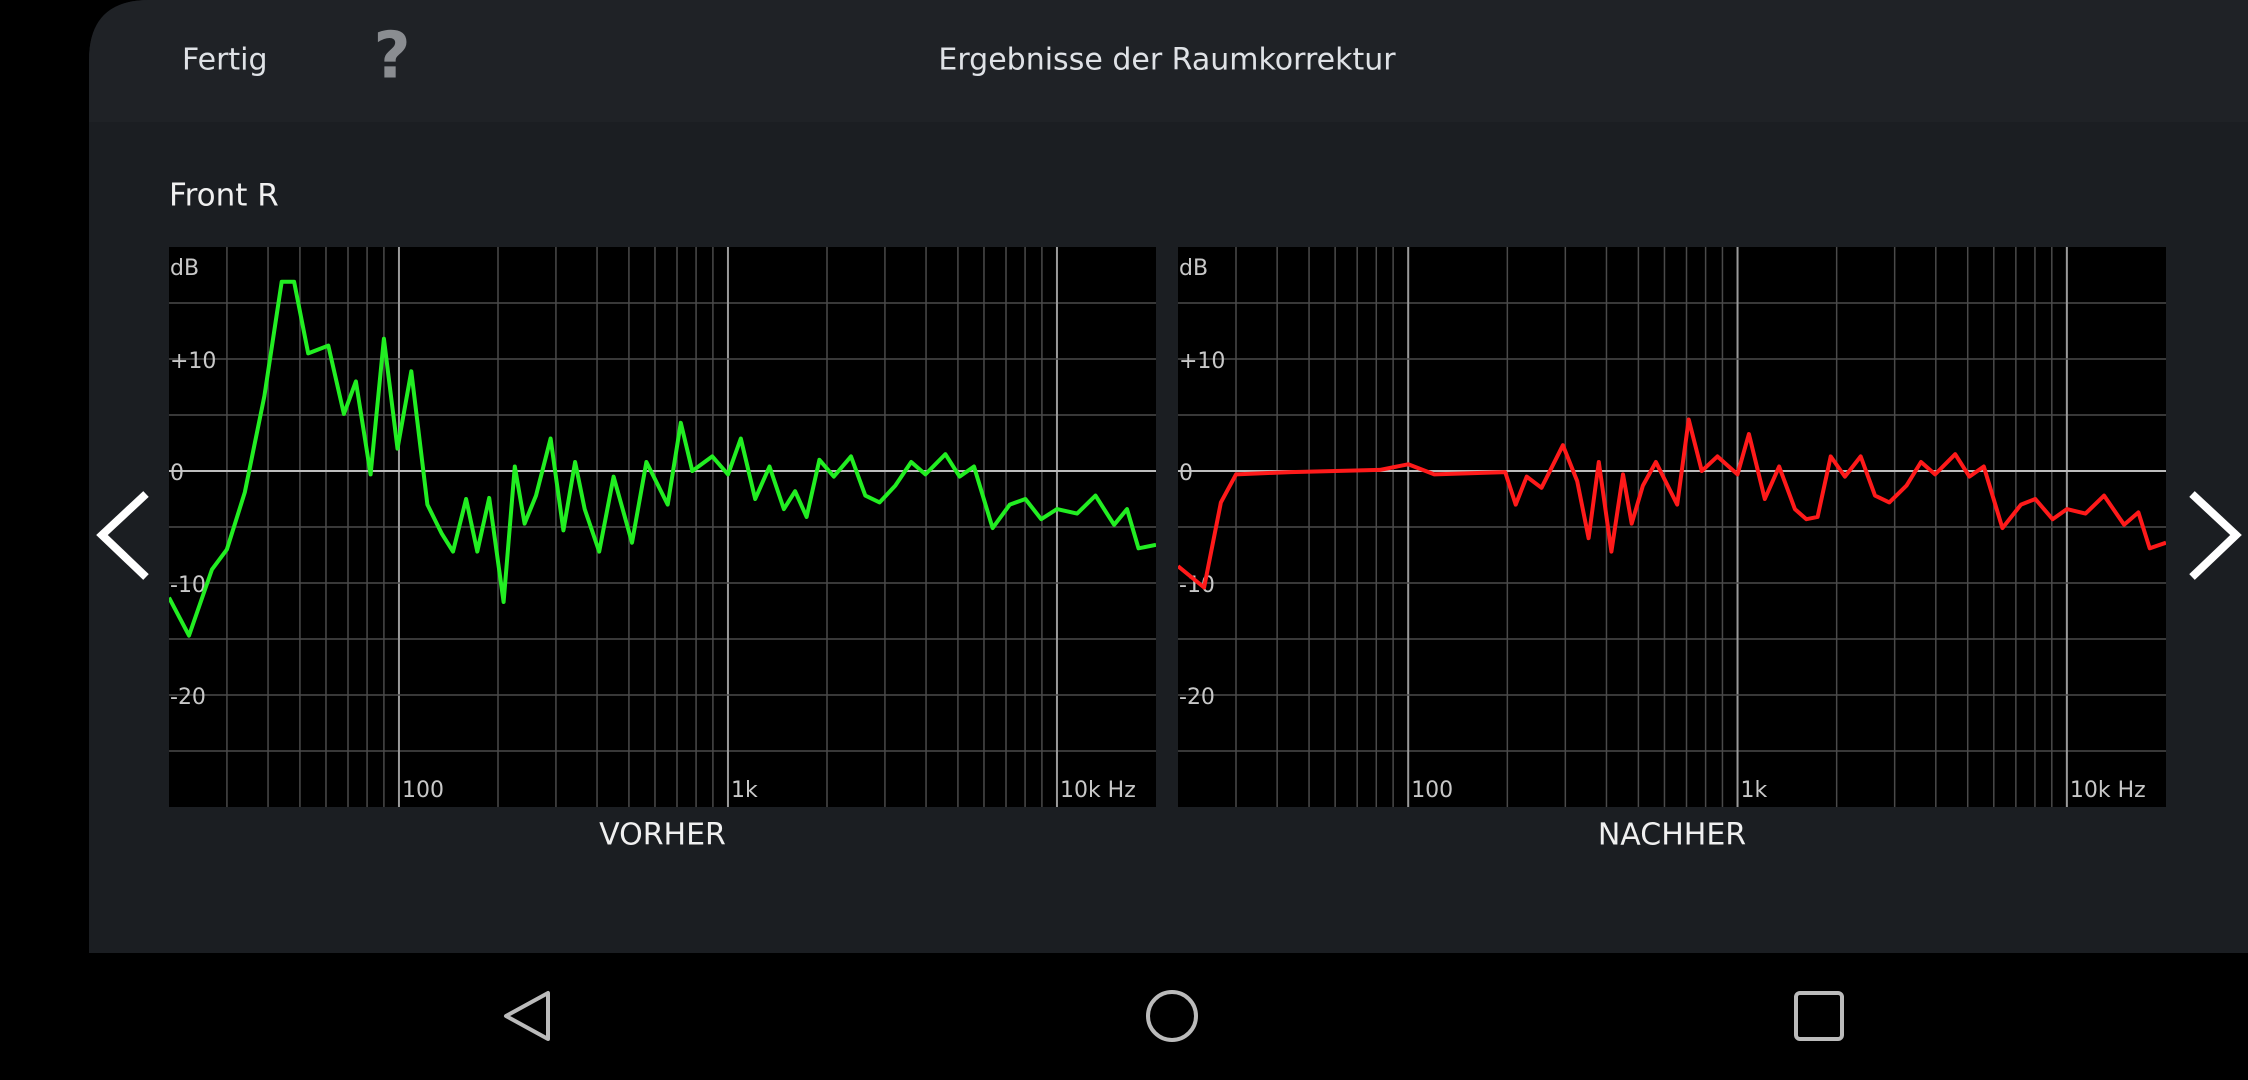  What do you see at coordinates (1819, 1016) in the screenshot?
I see `nav-recents` at bounding box center [1819, 1016].